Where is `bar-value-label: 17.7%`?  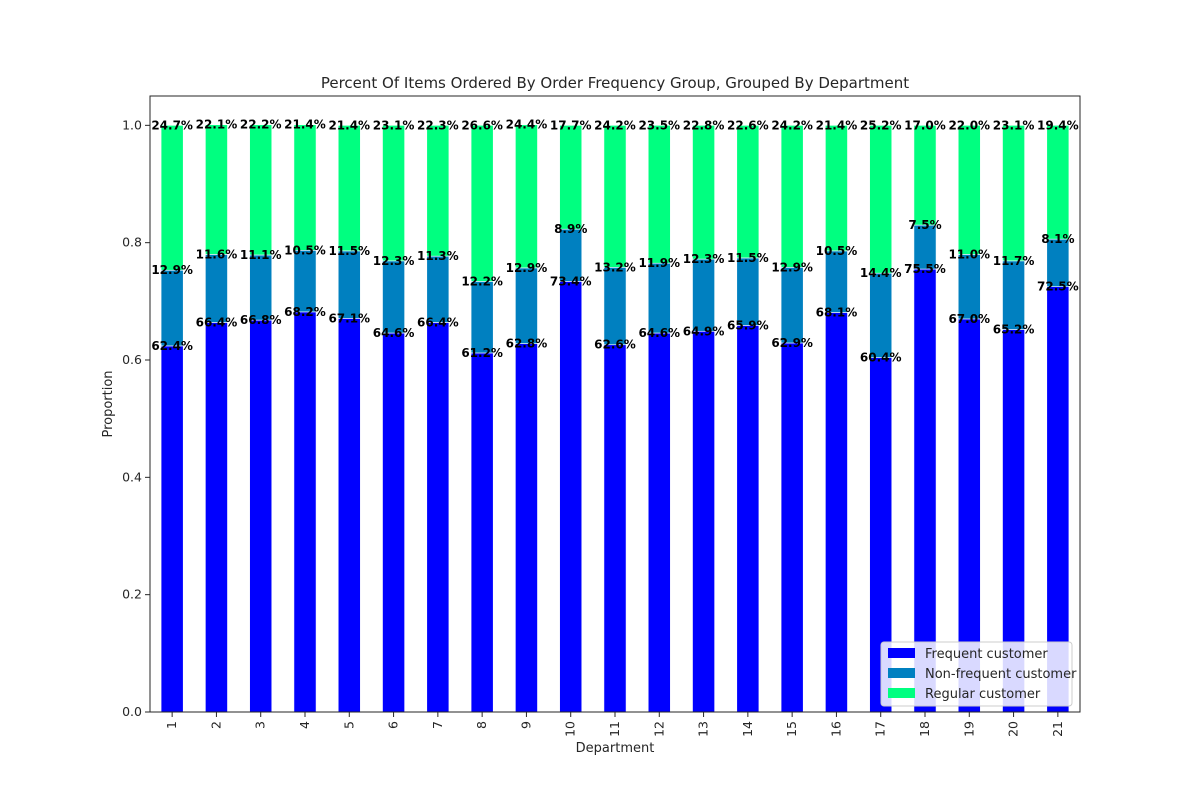 bar-value-label: 17.7% is located at coordinates (571, 125).